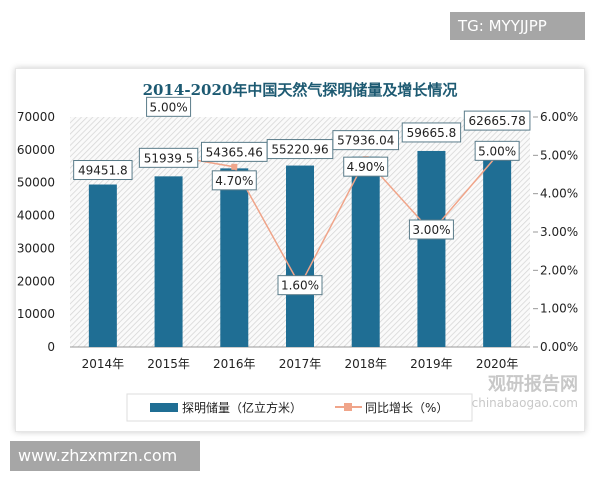  What do you see at coordinates (103, 364) in the screenshot?
I see `x-tick: 2014年` at bounding box center [103, 364].